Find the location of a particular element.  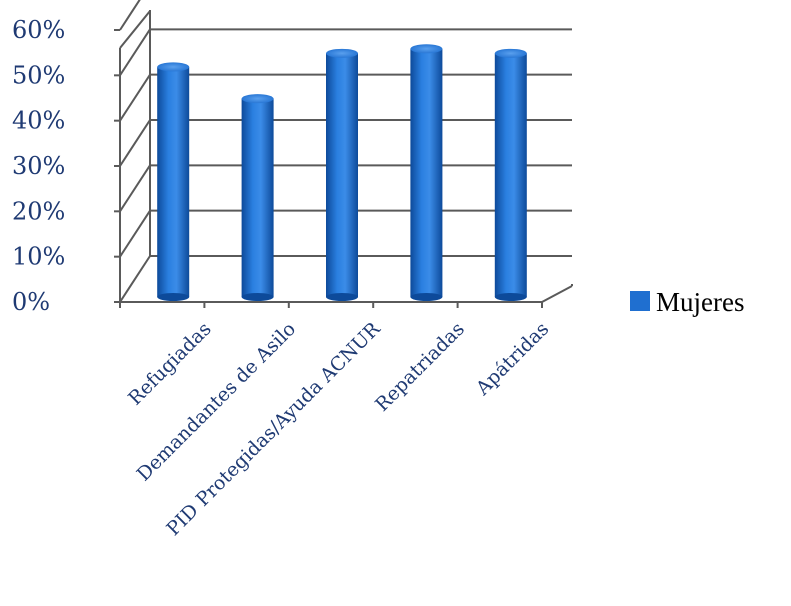

legend: Mujeres is located at coordinates (687, 302).